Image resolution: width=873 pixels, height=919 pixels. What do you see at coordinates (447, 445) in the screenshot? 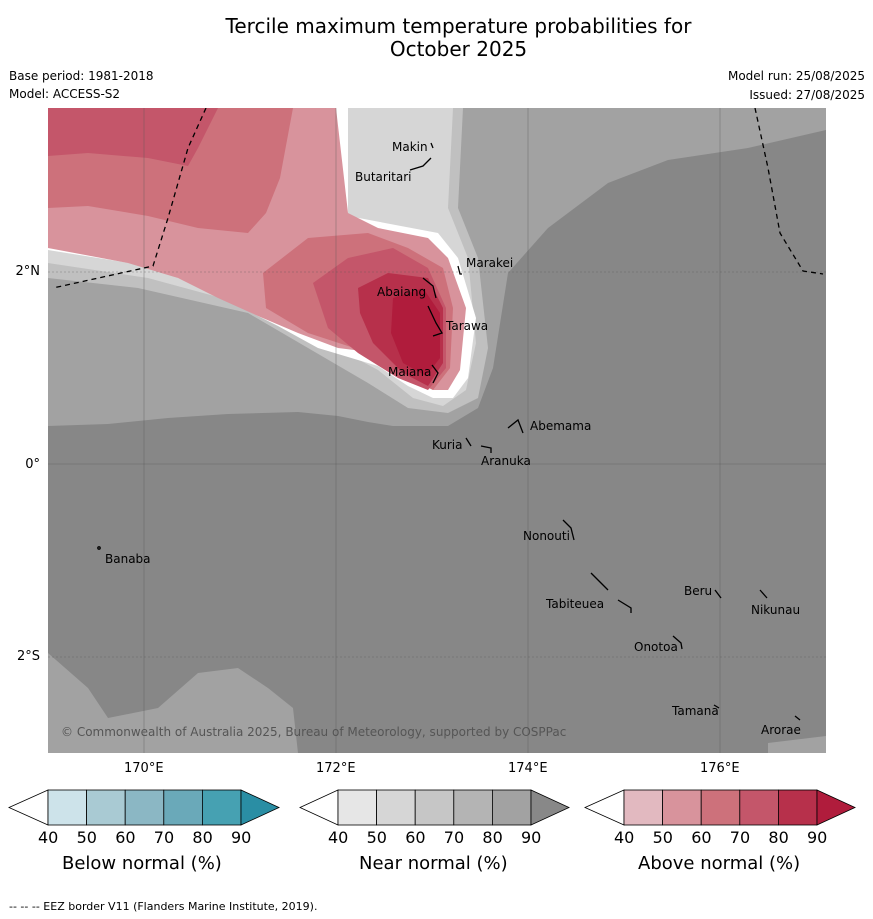
I see `place-label: Kuria` at bounding box center [447, 445].